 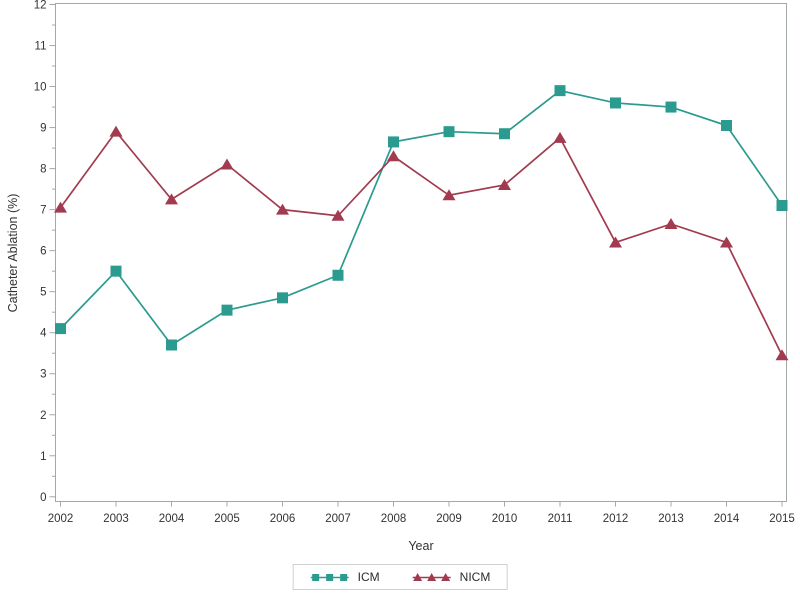 What do you see at coordinates (40, 88) in the screenshot?
I see `y-tick-label: 10` at bounding box center [40, 88].